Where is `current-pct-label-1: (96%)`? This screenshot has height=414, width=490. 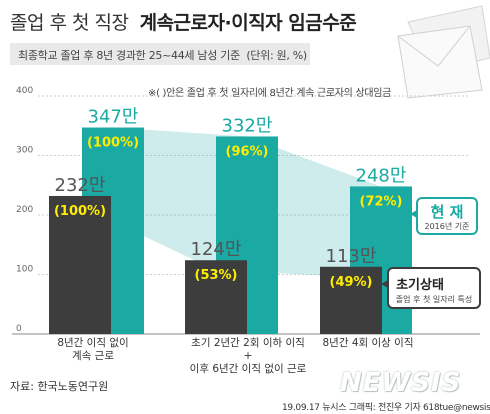
current-pct-label-1: (96%) is located at coordinates (247, 151).